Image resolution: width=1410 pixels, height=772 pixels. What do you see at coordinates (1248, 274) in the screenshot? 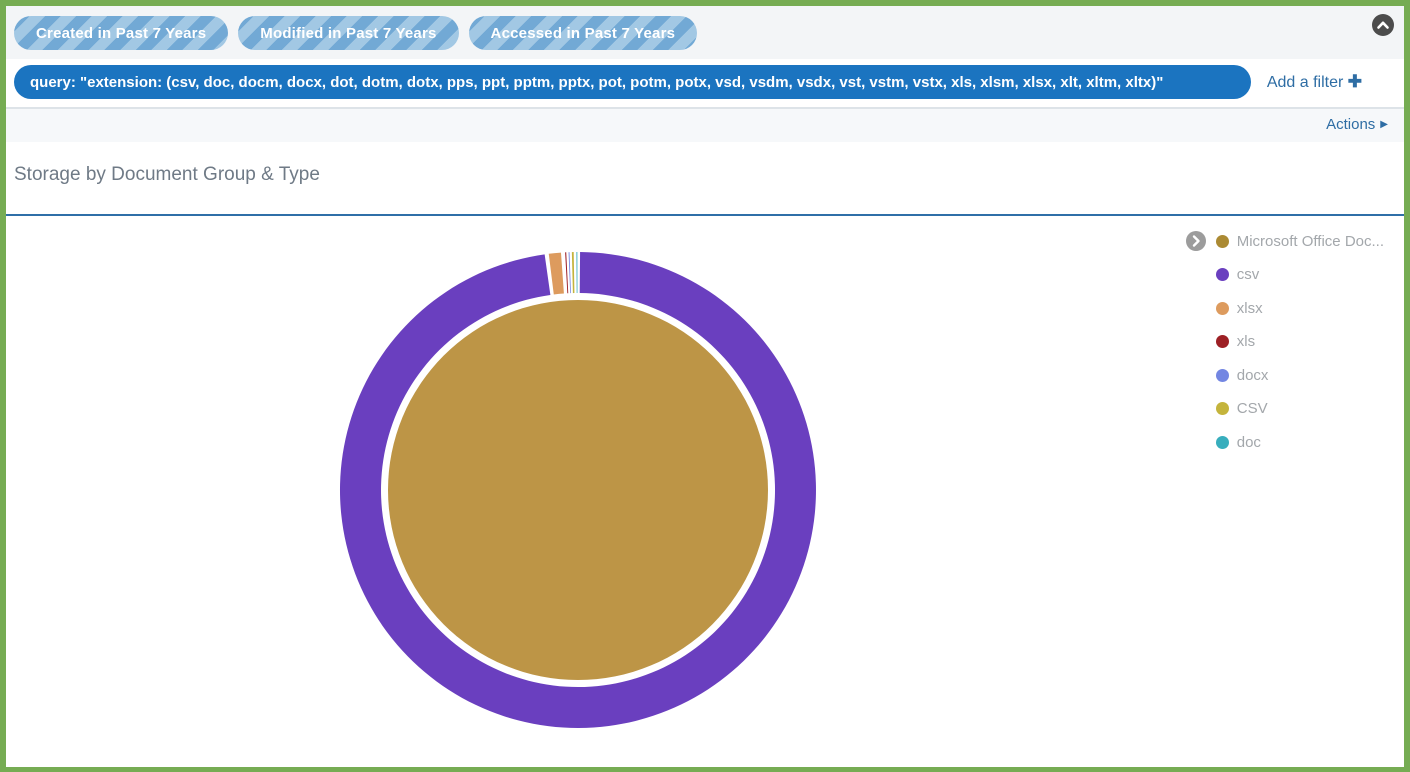
I see `legend-item-label: csv` at bounding box center [1248, 274].